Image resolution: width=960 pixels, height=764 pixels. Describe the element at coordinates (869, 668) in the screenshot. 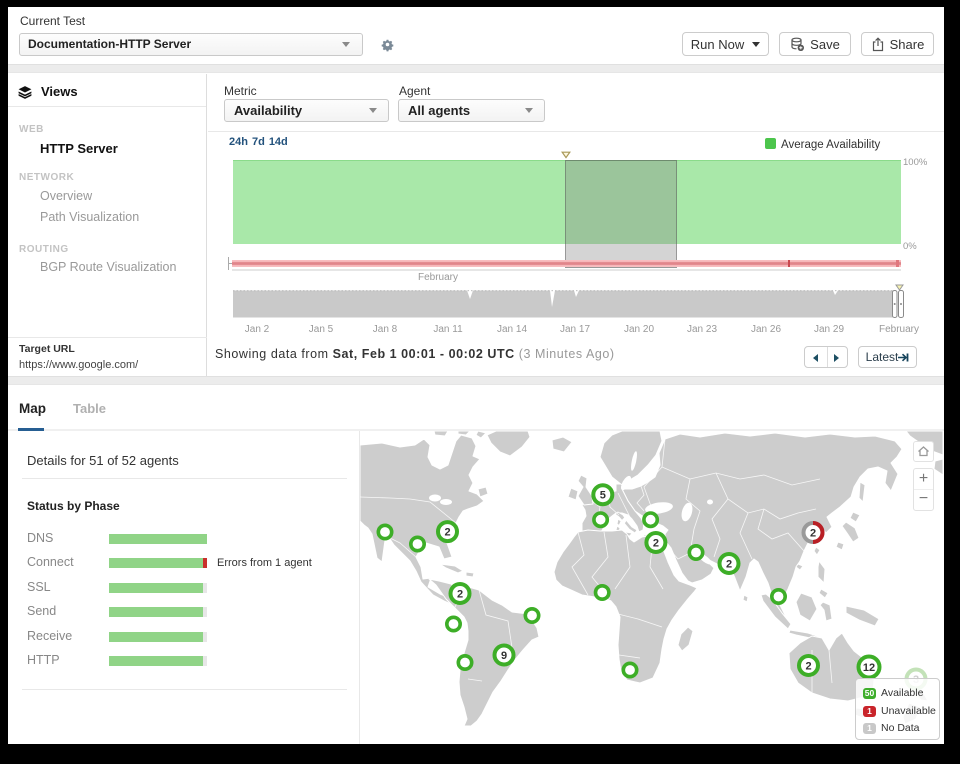

I see `svg-text: 12` at that location.